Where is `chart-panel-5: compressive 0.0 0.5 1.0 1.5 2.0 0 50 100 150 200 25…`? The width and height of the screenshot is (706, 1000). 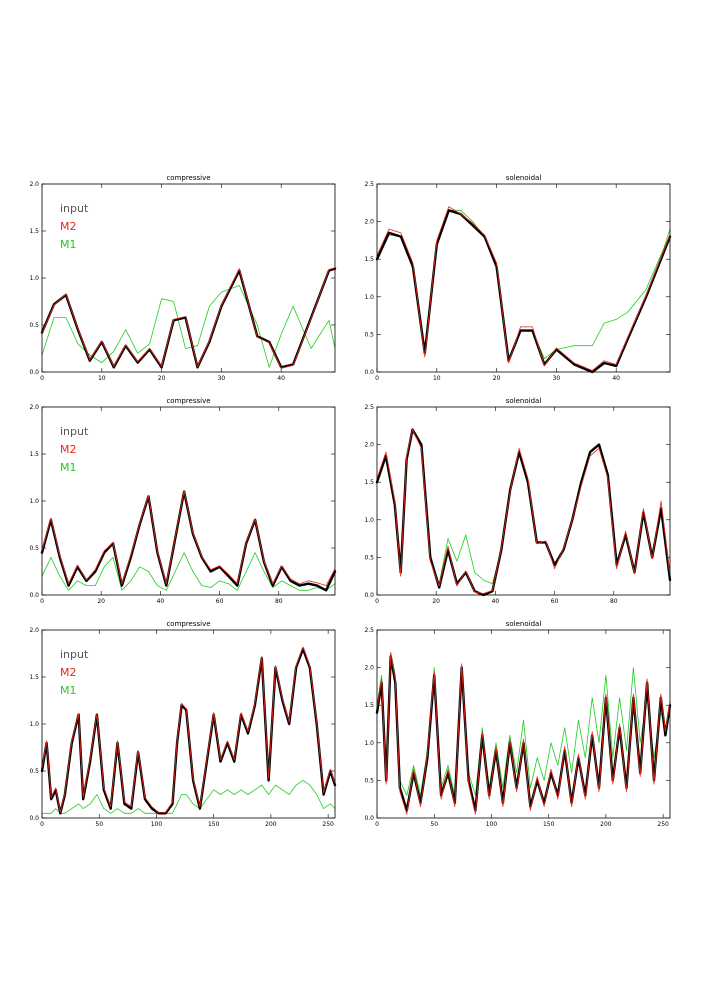
chart-panel-5: compressive 0.0 0.5 1.0 1.5 2.0 0 50 100 150 200 25… is located at coordinates (183, 724).